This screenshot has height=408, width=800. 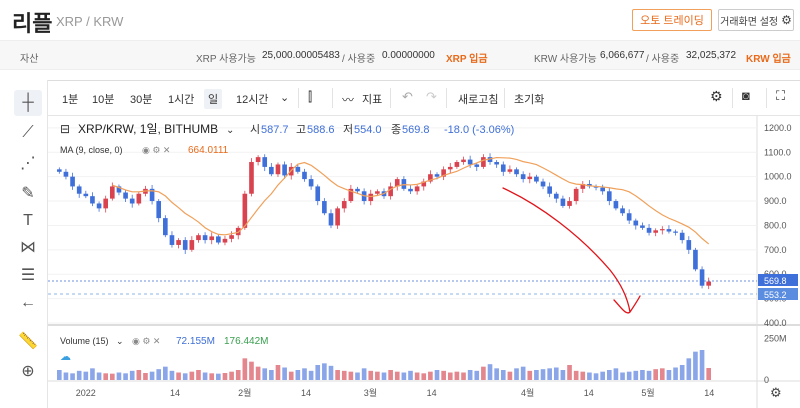 I want to click on crosshair-icon: ┼, so click(x=28, y=103).